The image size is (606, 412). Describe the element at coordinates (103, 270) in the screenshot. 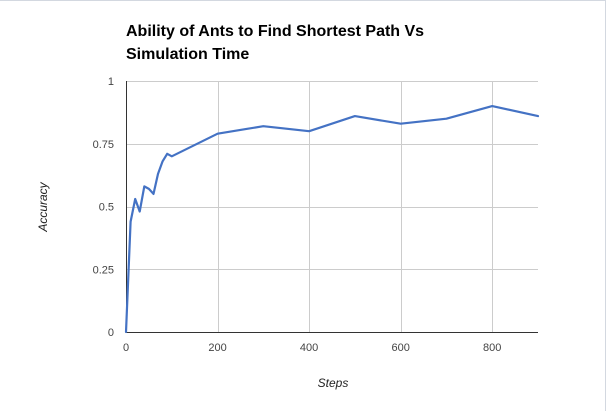

I see `y-tick-label: 0.25` at that location.